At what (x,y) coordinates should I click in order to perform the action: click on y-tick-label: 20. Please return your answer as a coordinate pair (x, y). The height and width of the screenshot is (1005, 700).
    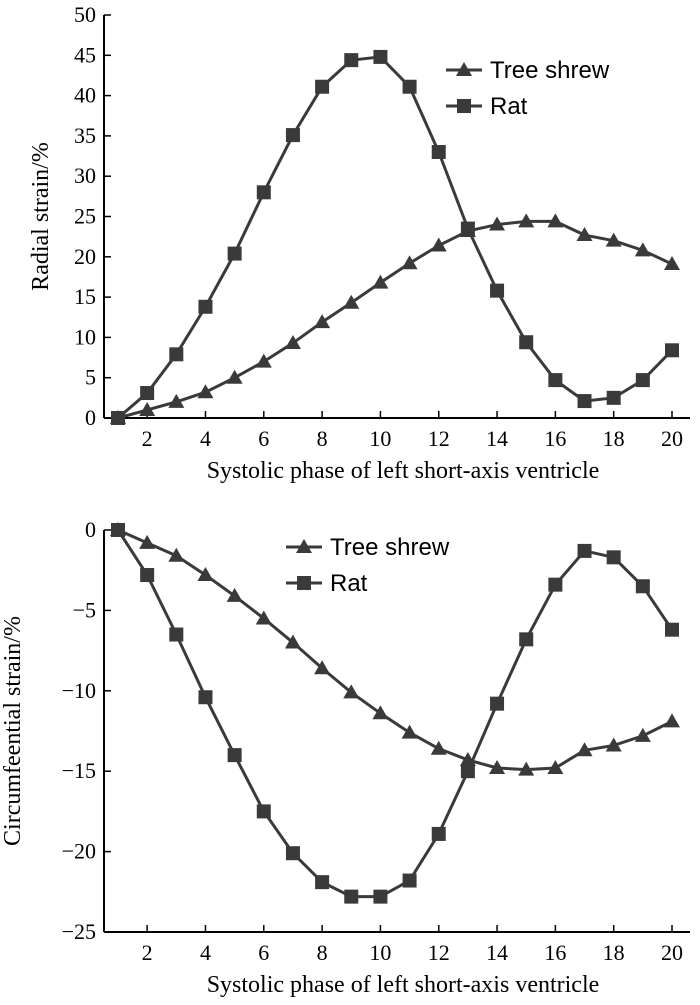
    Looking at the image, I should click on (85, 256).